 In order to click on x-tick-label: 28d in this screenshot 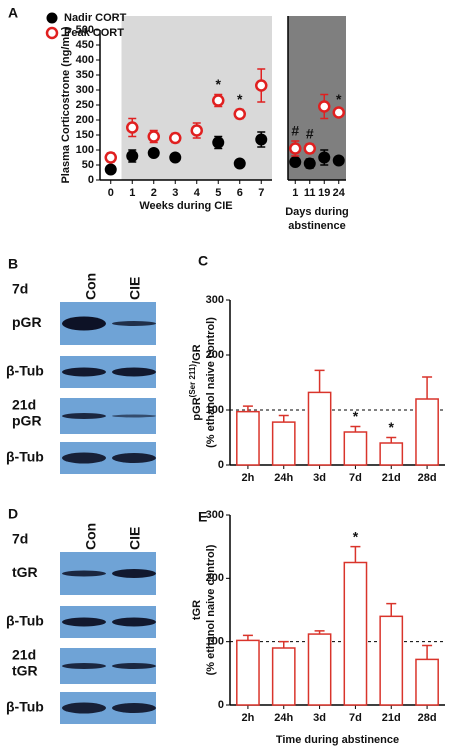, I will do `click(427, 718)`.